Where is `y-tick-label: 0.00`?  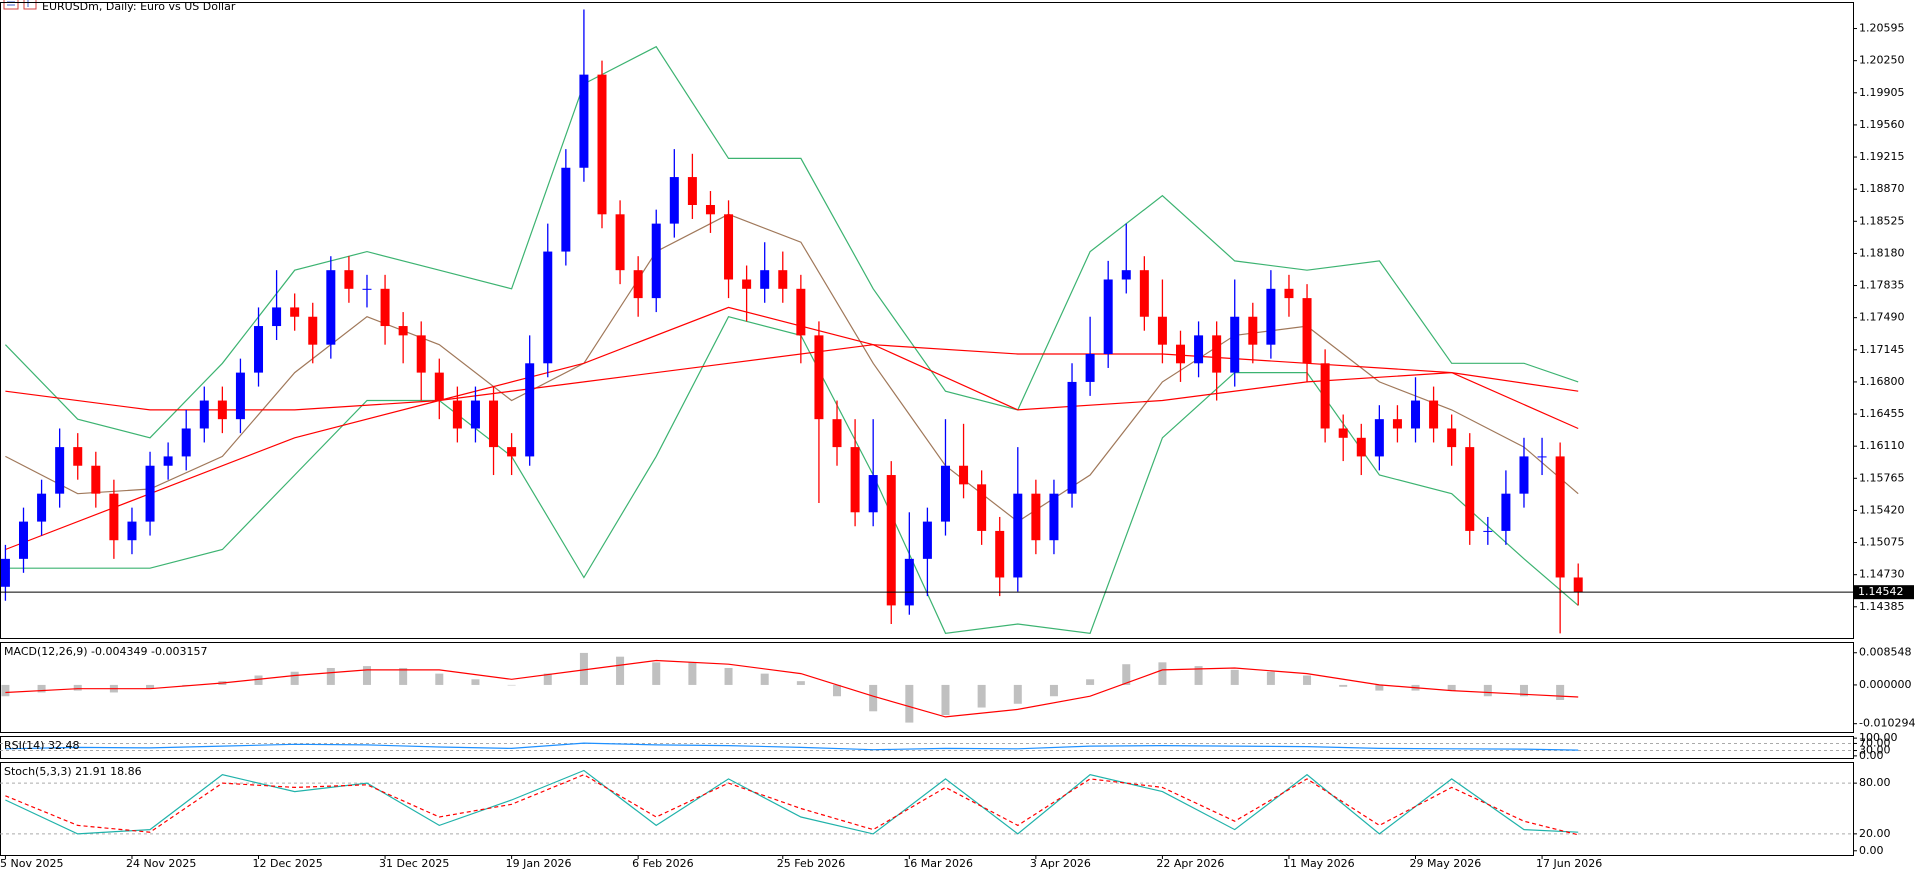 y-tick-label: 0.00 is located at coordinates (1871, 755).